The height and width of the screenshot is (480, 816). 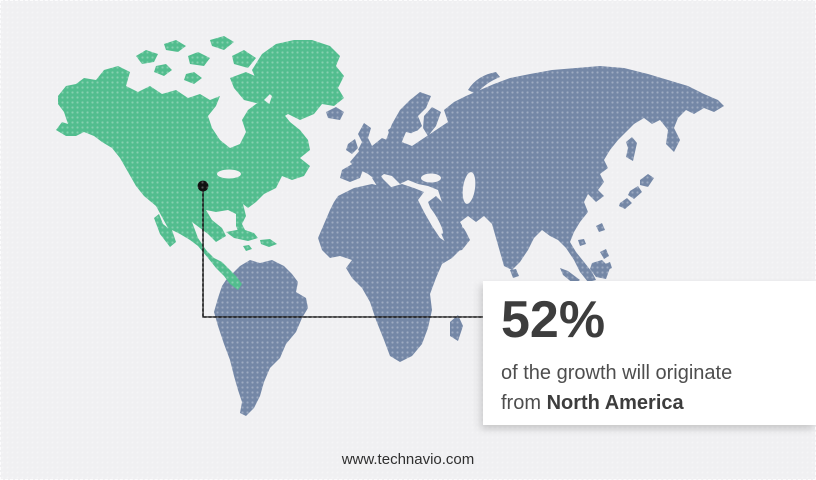 I want to click on callout-leader, so click(x=340, y=249).